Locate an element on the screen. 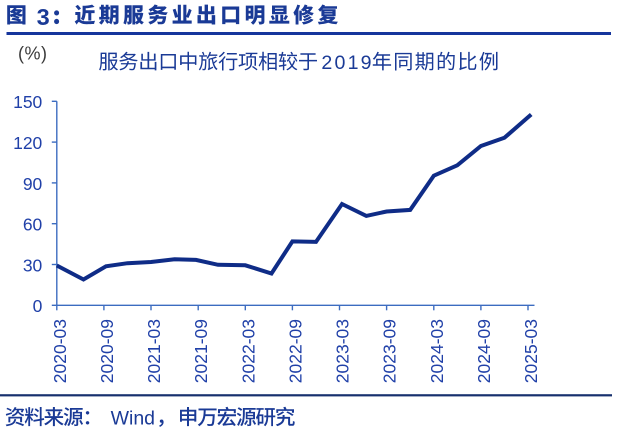 Image resolution: width=618 pixels, height=440 pixels. svg-text: 2020-09 is located at coordinates (107, 351).